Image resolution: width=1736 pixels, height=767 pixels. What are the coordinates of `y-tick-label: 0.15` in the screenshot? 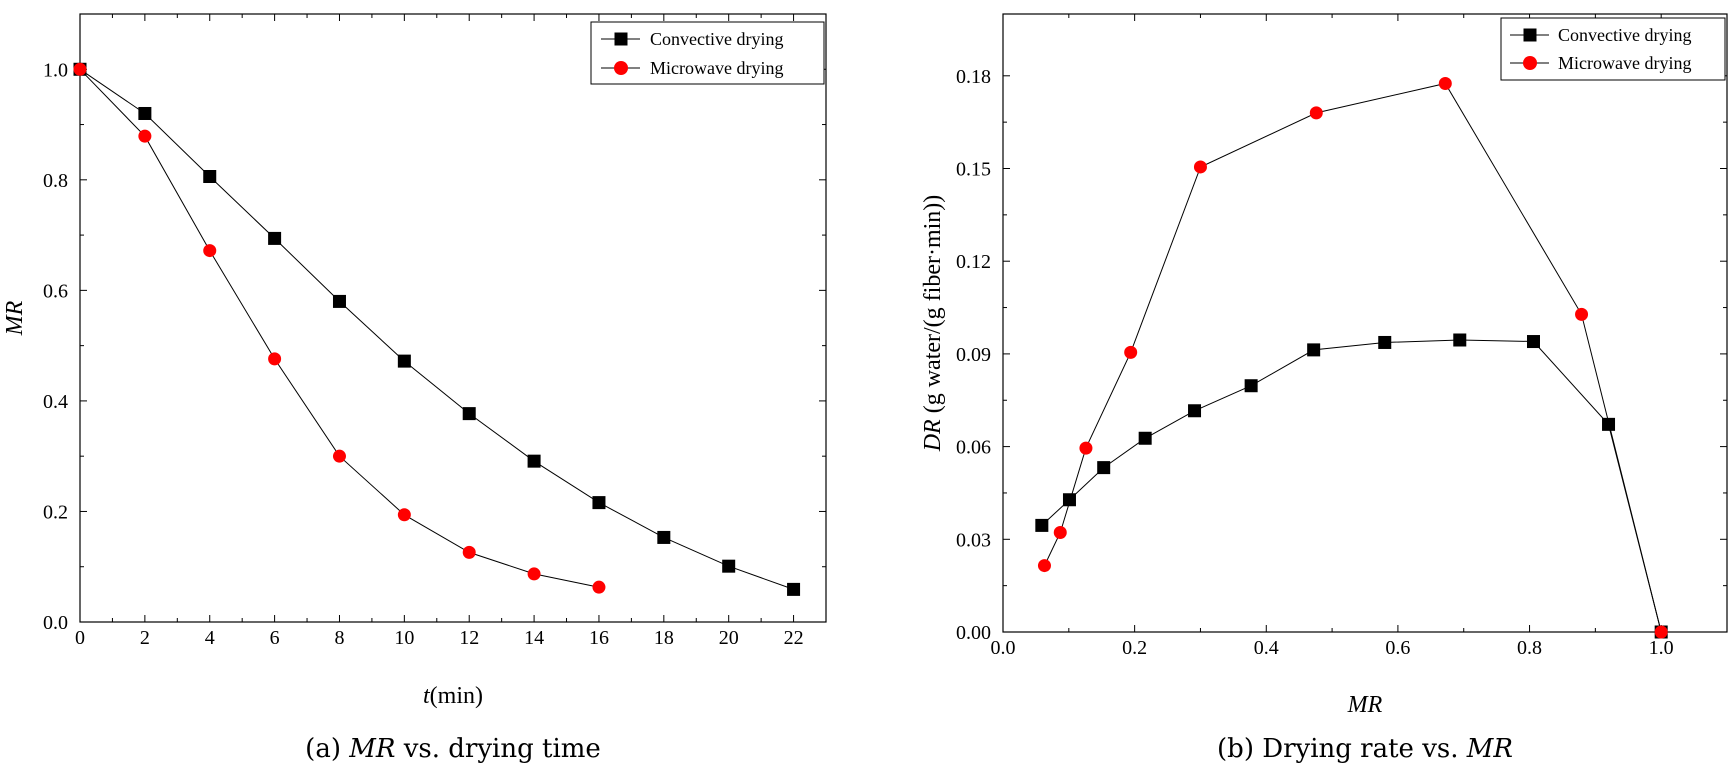 It's located at (973, 170).